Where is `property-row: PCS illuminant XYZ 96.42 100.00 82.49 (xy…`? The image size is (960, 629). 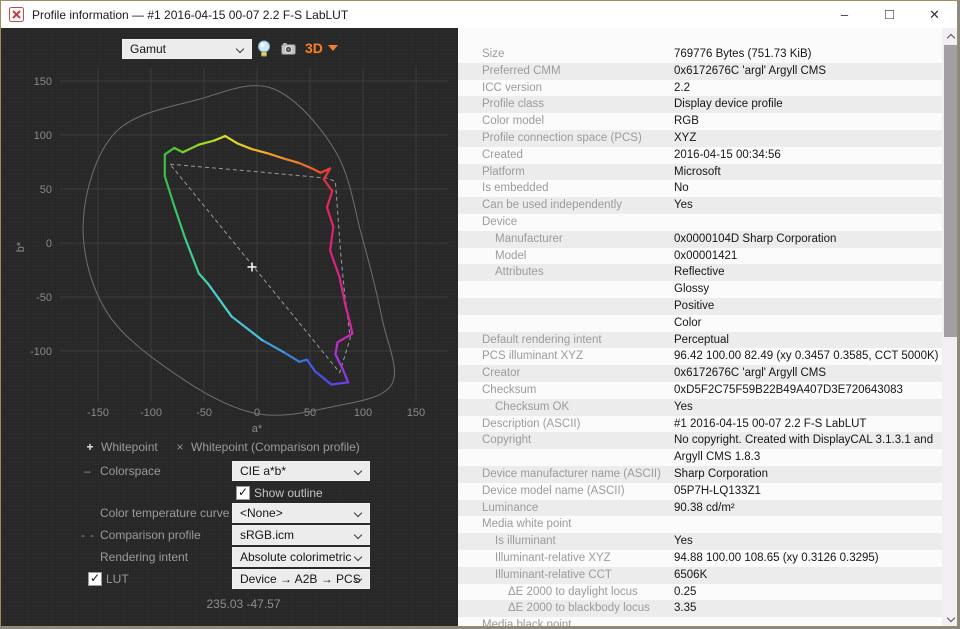 property-row: PCS illuminant XYZ 96.42 100.00 82.49 (xy… is located at coordinates (700, 357).